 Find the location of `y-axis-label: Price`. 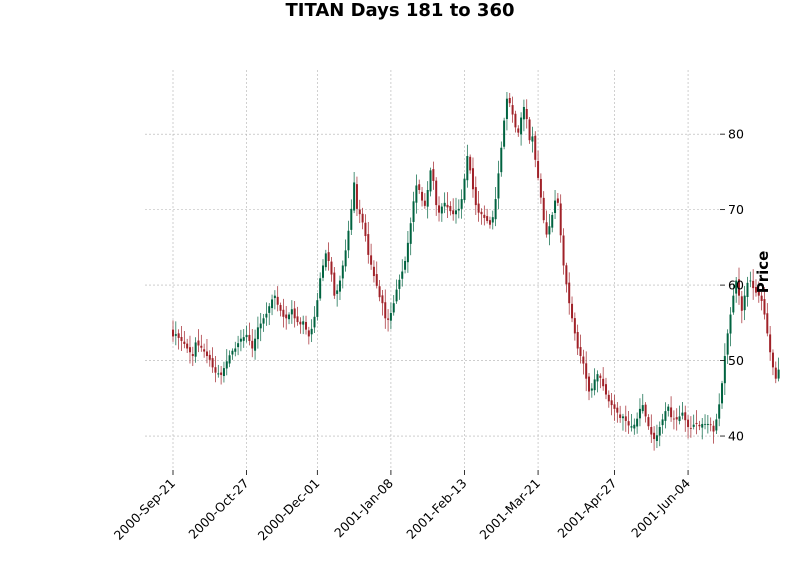

y-axis-label: Price is located at coordinates (763, 272).